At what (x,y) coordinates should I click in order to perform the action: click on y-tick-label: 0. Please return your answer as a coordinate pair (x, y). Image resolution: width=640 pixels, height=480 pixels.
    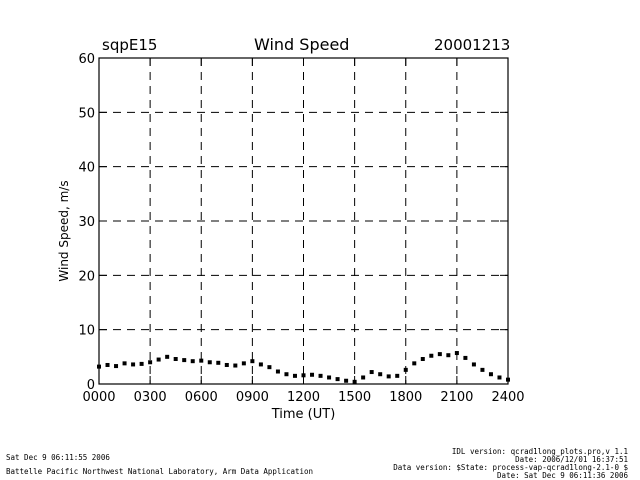
    Looking at the image, I should click on (91, 385).